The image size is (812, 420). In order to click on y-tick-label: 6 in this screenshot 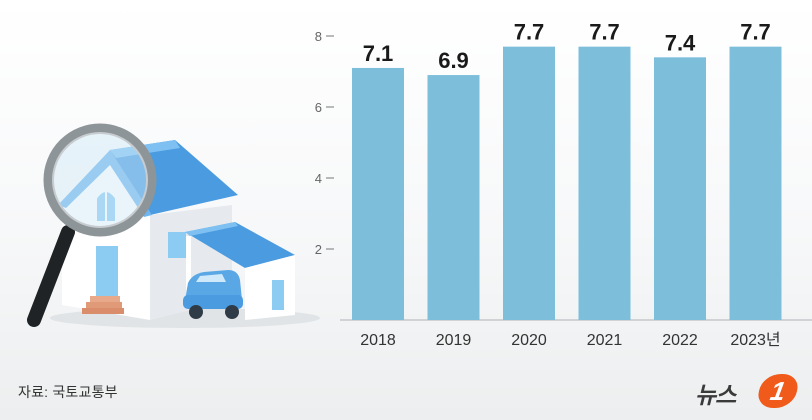, I will do `click(318, 107)`.